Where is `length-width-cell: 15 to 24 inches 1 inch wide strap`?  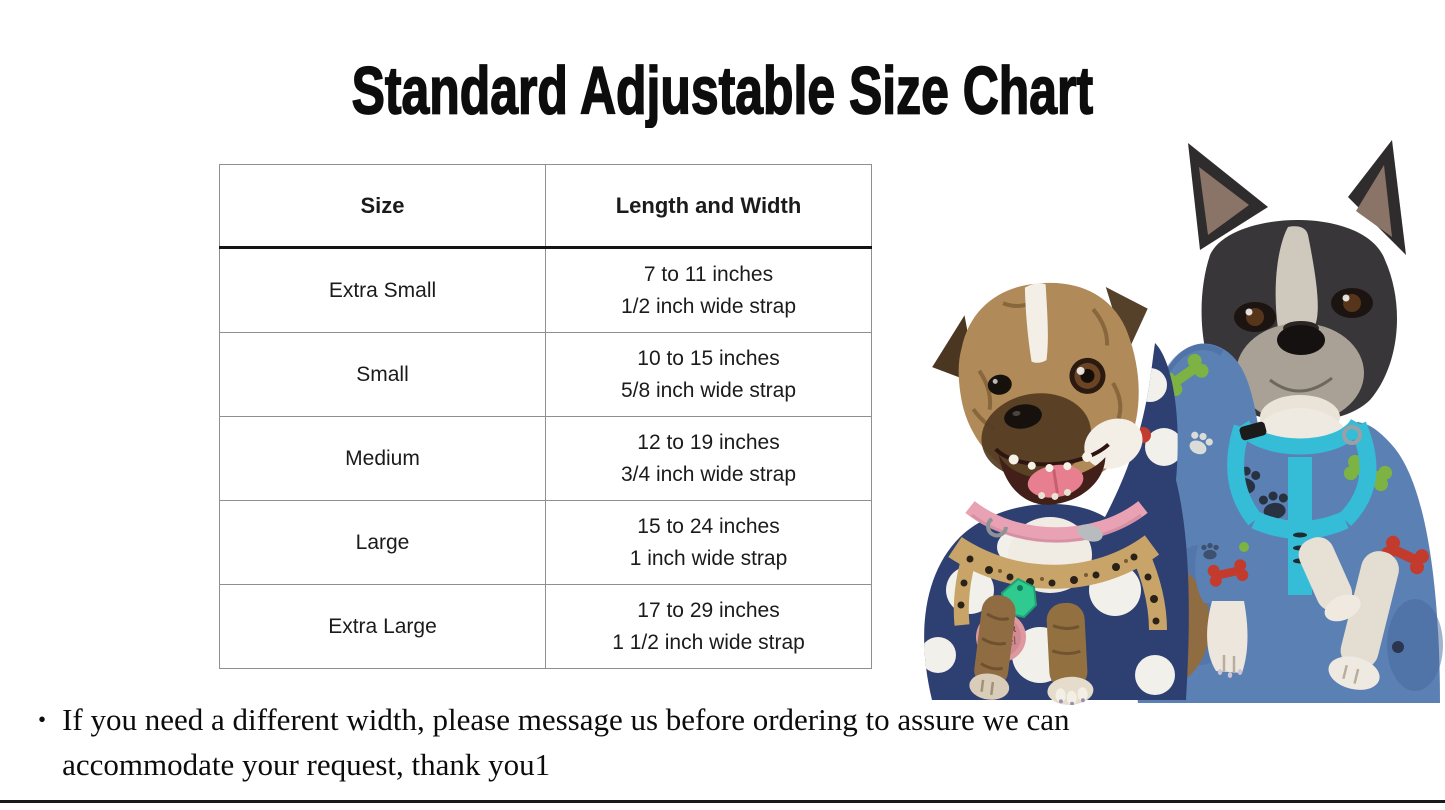 length-width-cell: 15 to 24 inches 1 inch wide strap is located at coordinates (708, 542).